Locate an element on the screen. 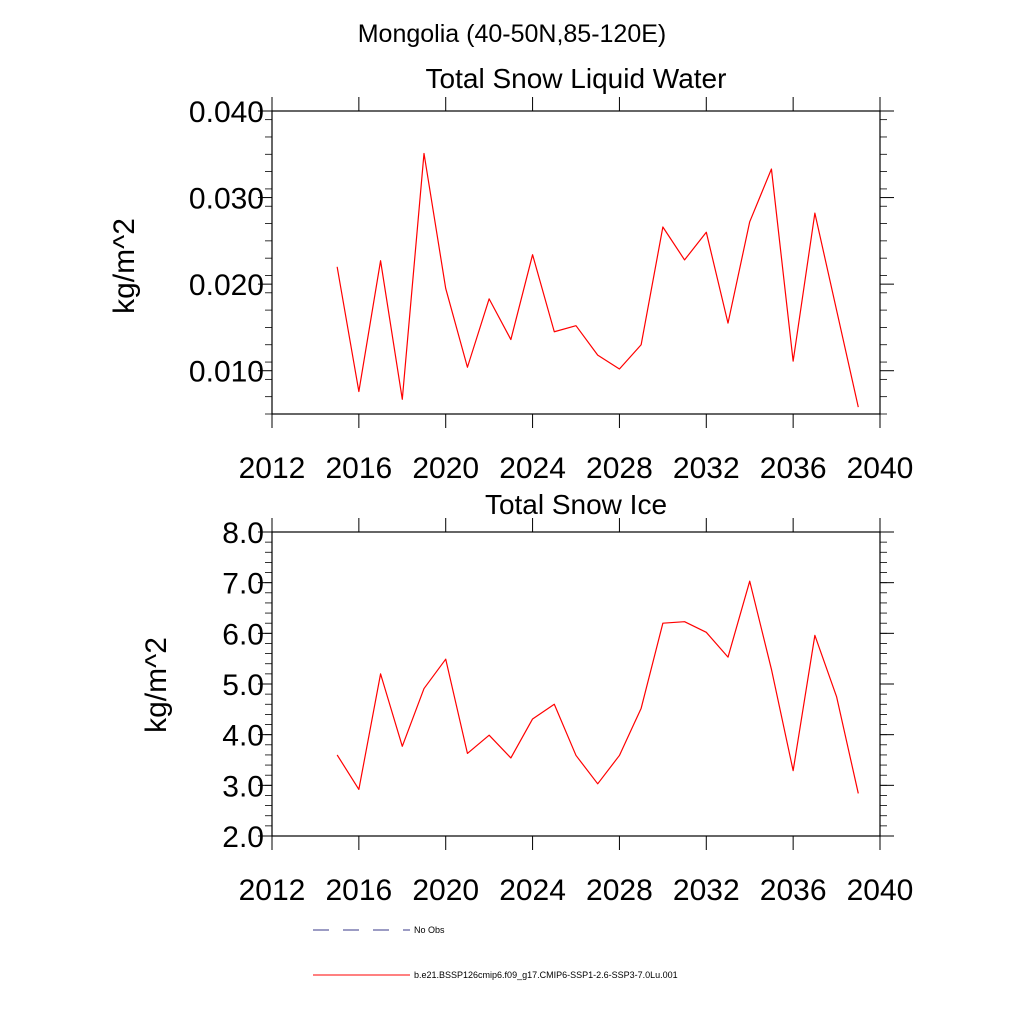 The height and width of the screenshot is (1024, 1024). y-tick-label: 7.0 is located at coordinates (243, 584).